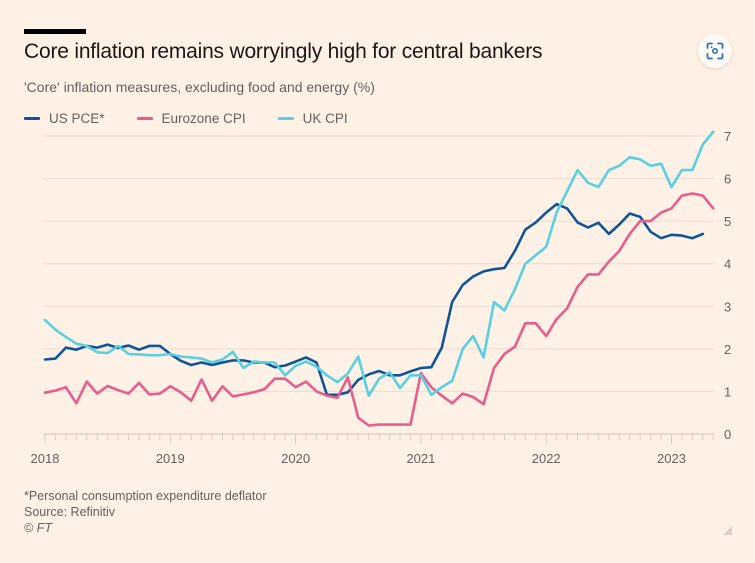 The height and width of the screenshot is (563, 755). I want to click on legend-item-uk-cpi: UK CPI, so click(312, 118).